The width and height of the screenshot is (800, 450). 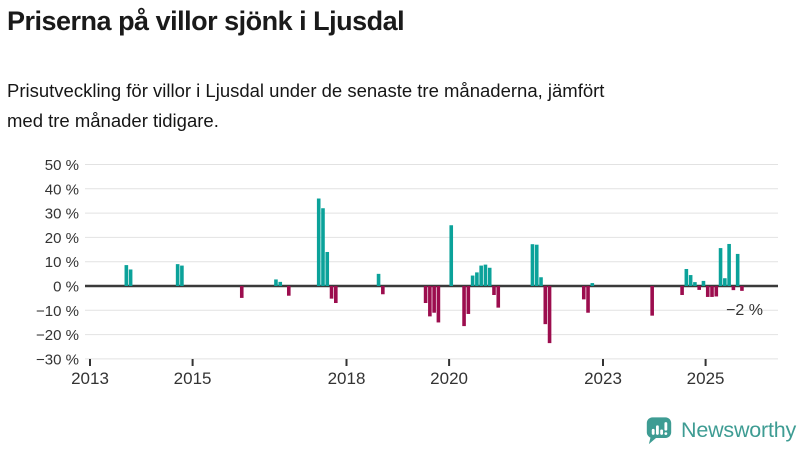 I want to click on y-axis-tick-label: 50 %, so click(x=62, y=165).